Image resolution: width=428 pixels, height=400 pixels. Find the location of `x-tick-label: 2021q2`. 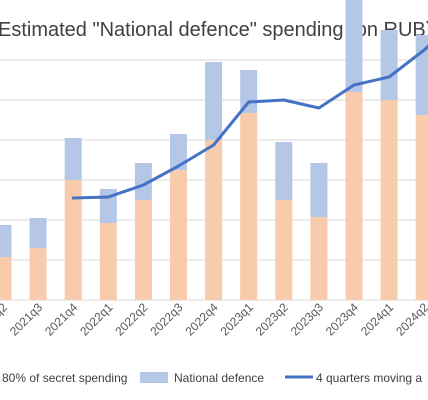

x-tick-label: 2021q2 is located at coordinates (5, 319).